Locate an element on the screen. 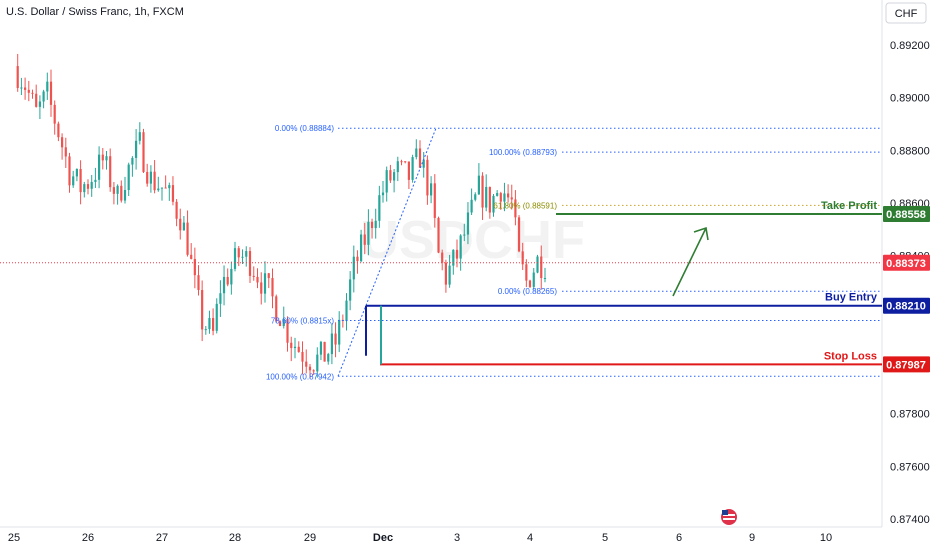  price-tick-label: 0.87800 is located at coordinates (910, 415).